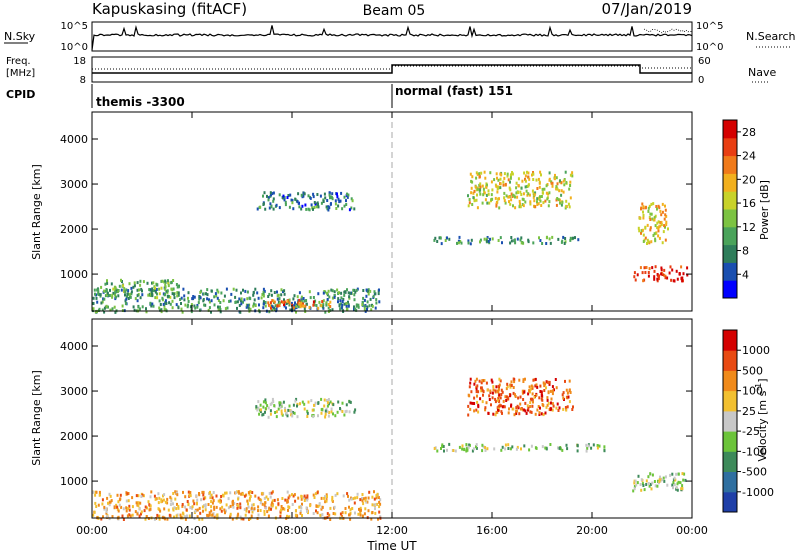 This screenshot has height=554, width=800. What do you see at coordinates (730, 182) in the screenshot?
I see `colorbar-block` at bounding box center [730, 182].